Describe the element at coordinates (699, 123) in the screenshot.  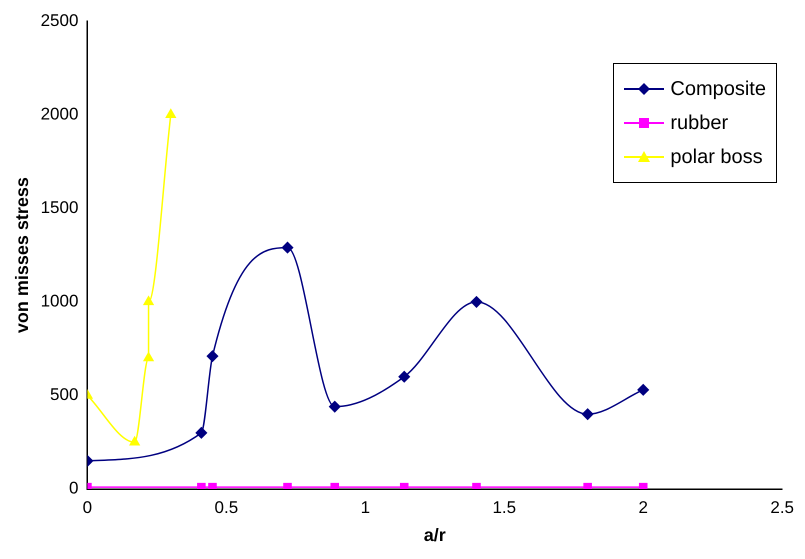
I see `legend-label: rubber` at that location.